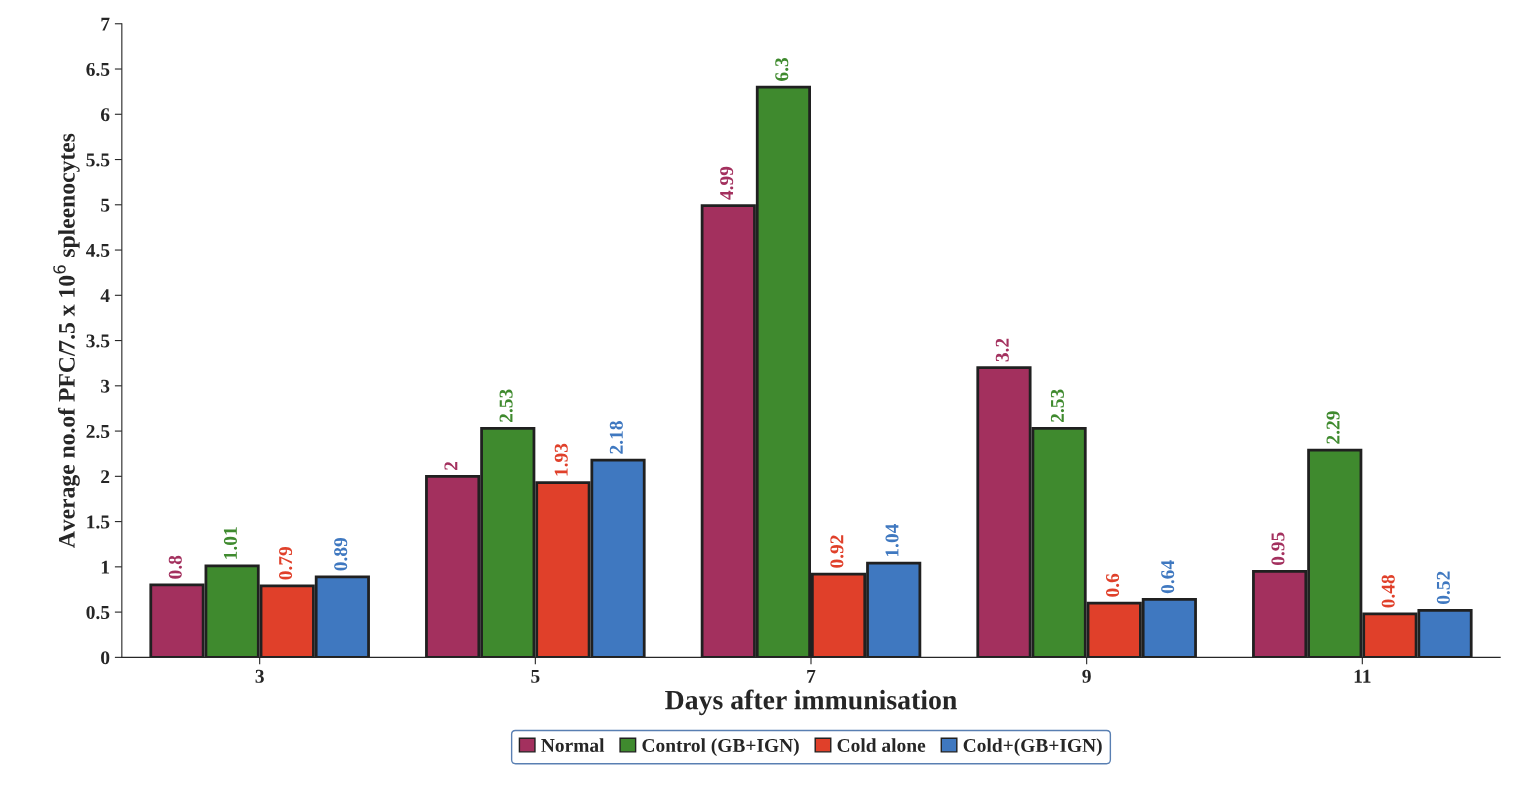 The image size is (1523, 792). I want to click on y-tick-label: 6, so click(105, 115).